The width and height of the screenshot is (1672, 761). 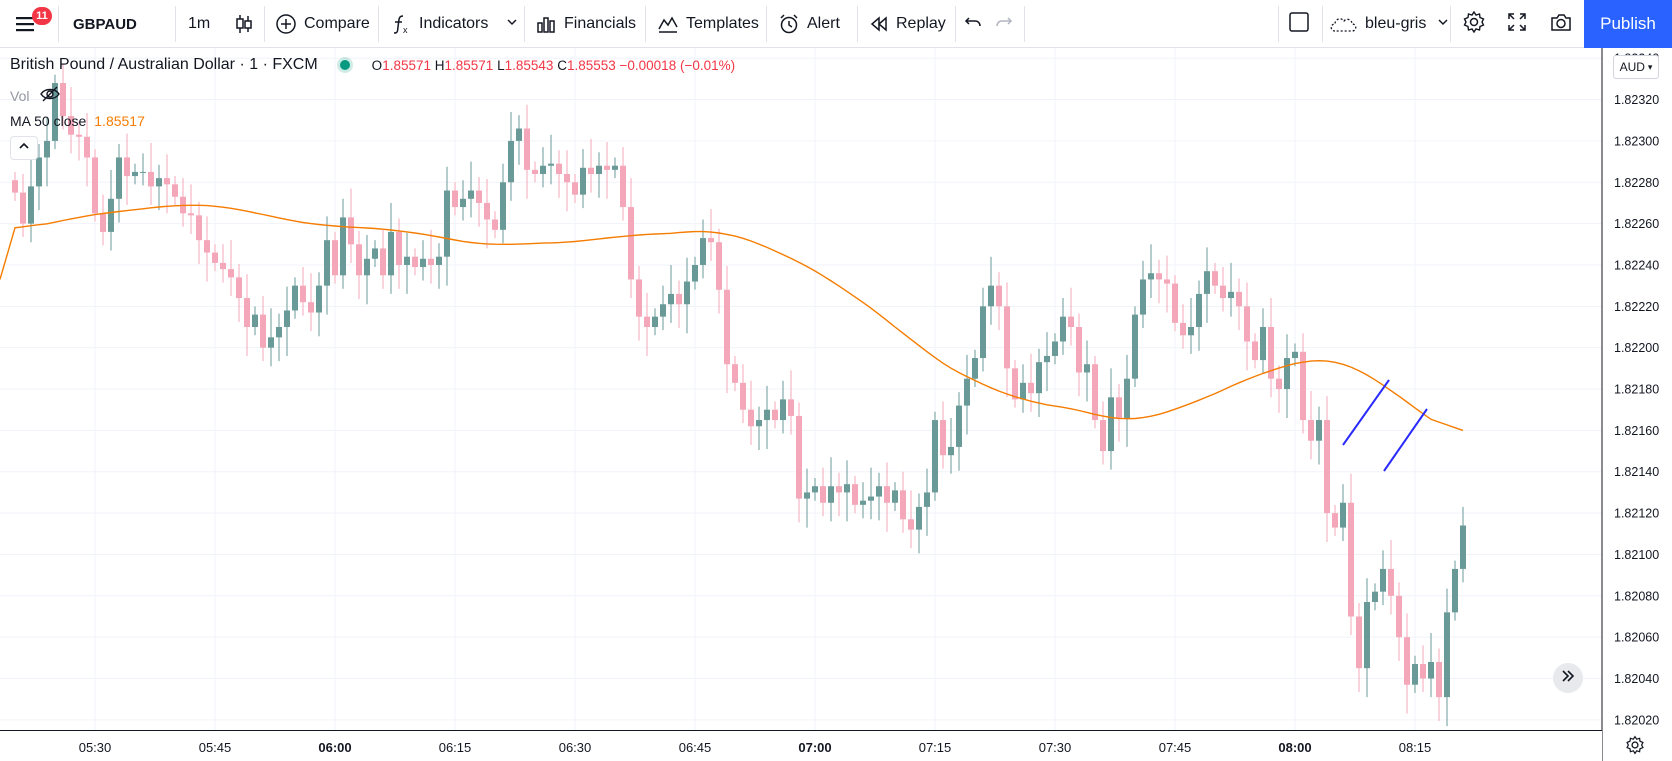 What do you see at coordinates (512, 24) in the screenshot?
I see `indicators-dropdown` at bounding box center [512, 24].